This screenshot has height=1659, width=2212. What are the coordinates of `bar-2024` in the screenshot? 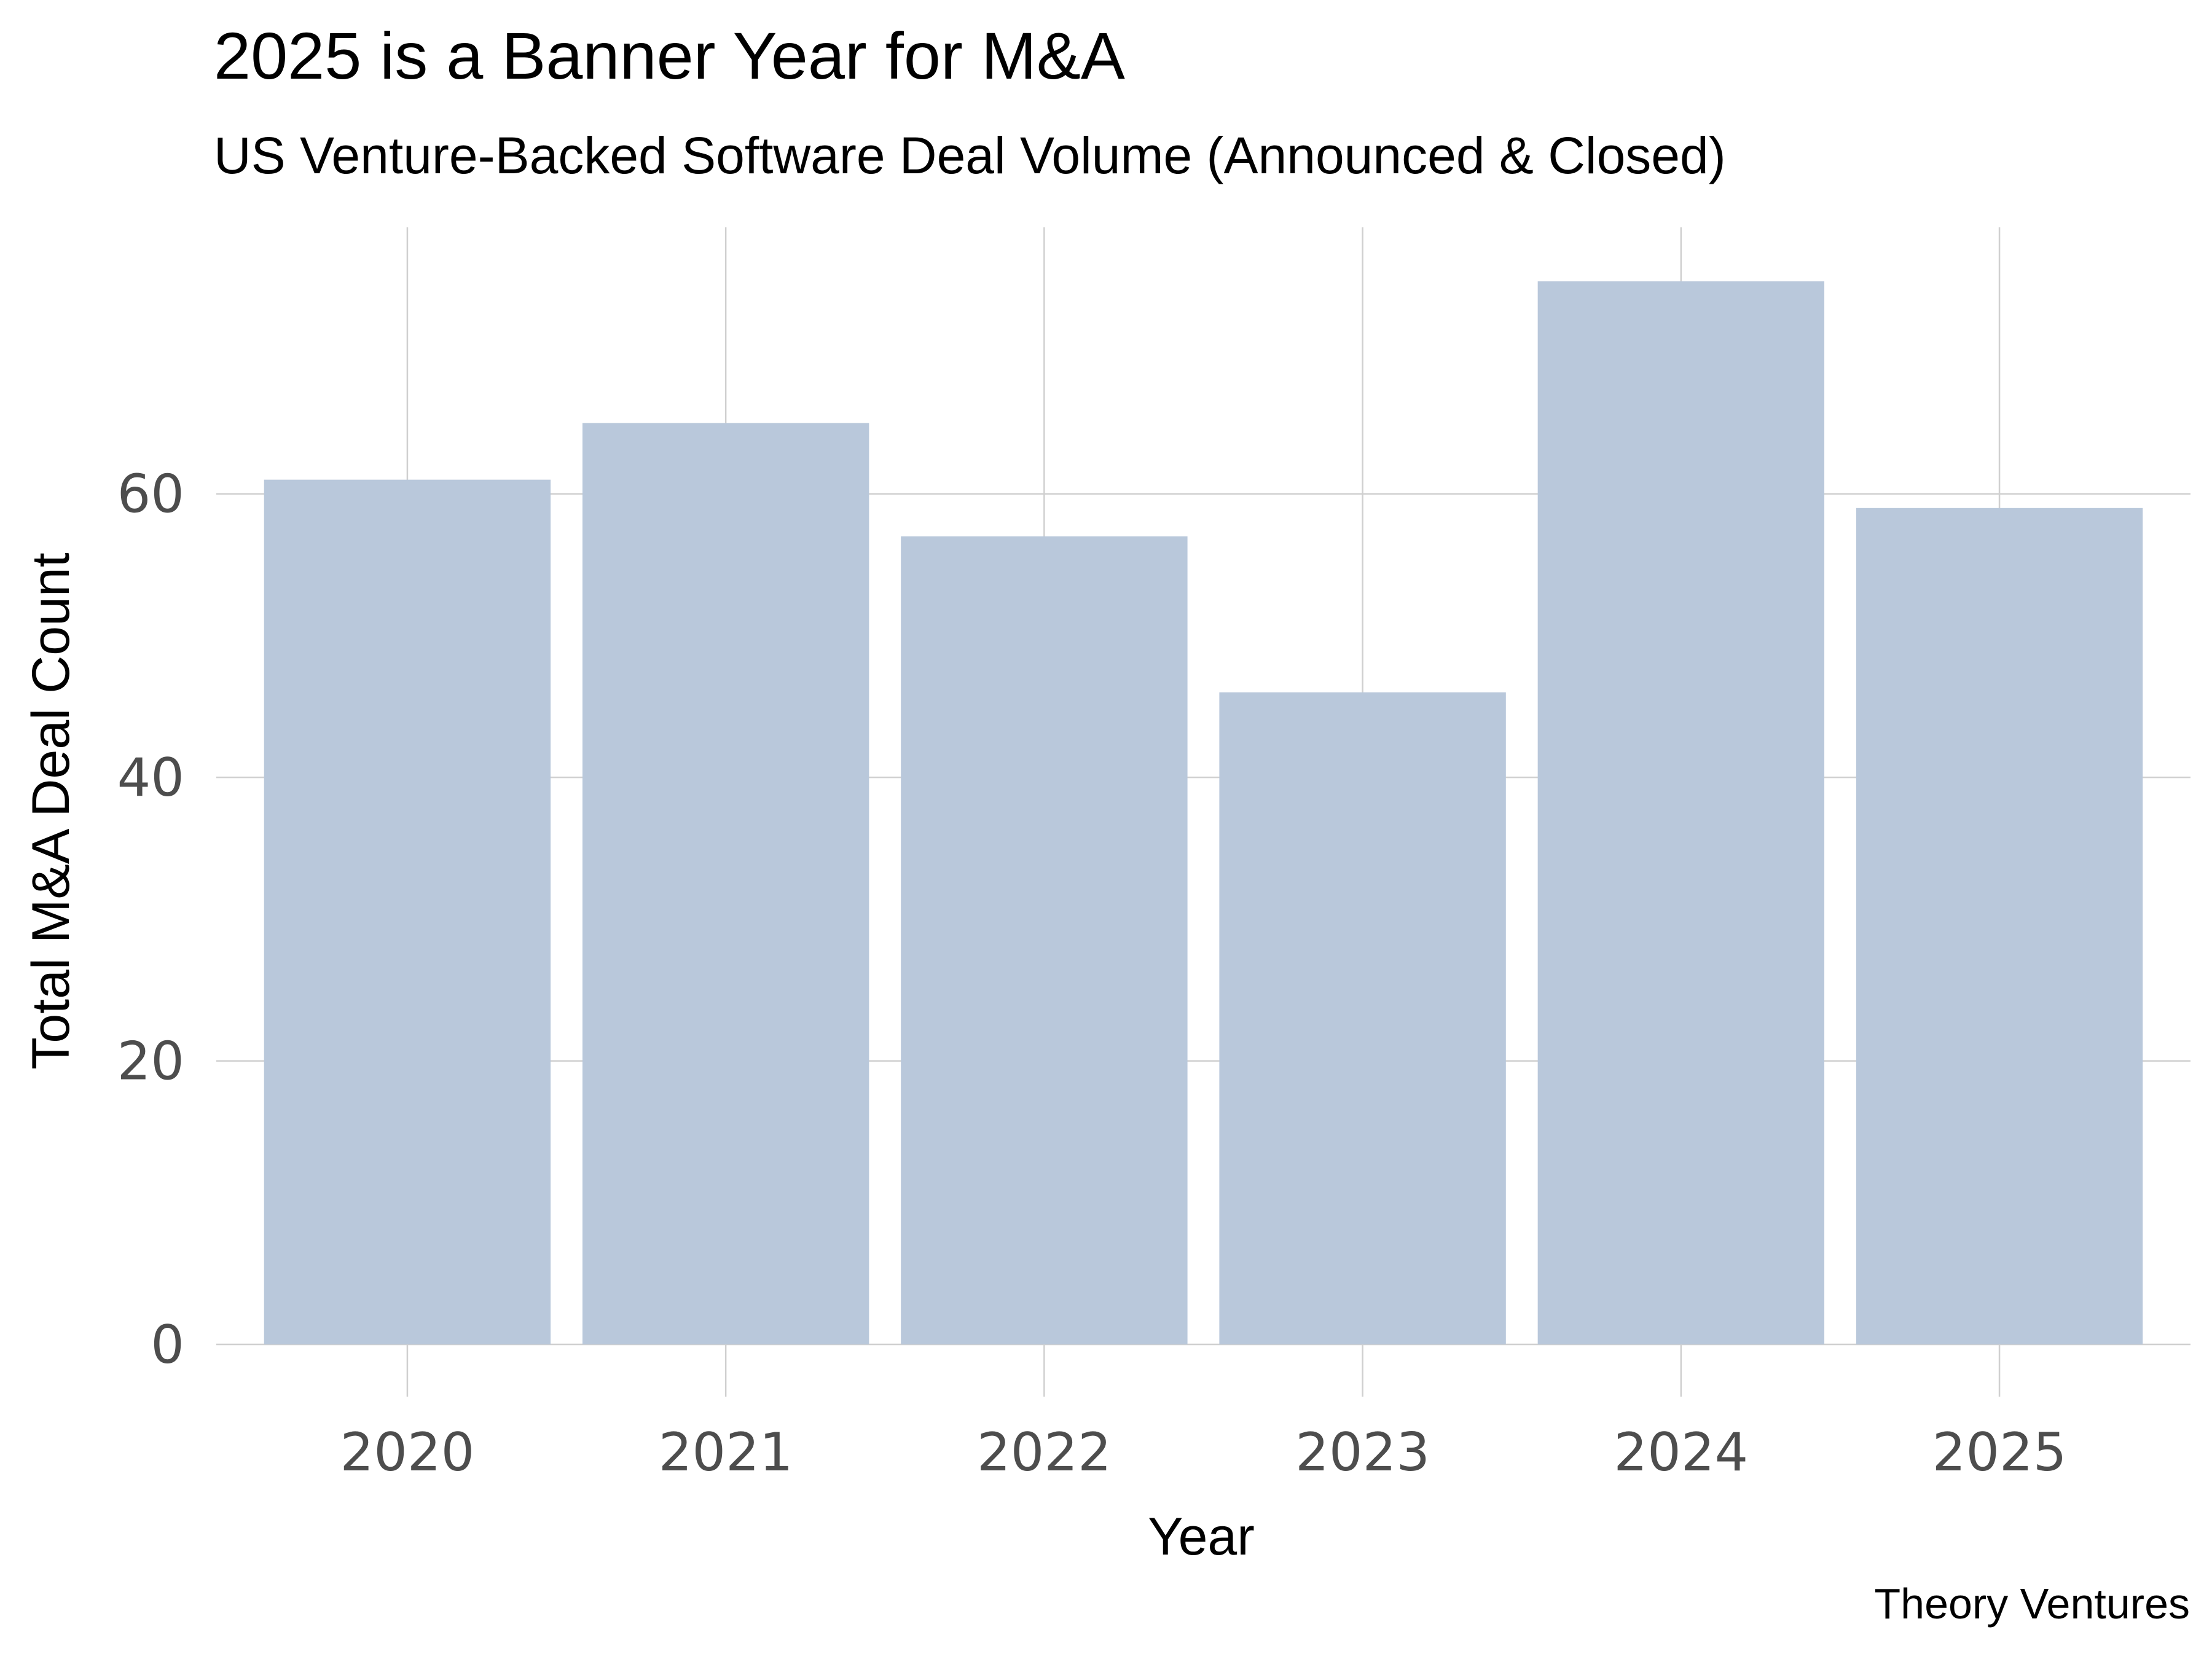 It's located at (1681, 812).